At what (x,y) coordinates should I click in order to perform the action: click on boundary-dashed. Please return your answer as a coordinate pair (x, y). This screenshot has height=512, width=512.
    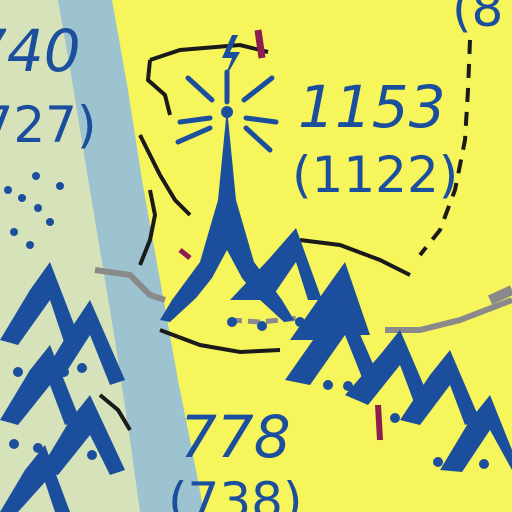
    Looking at the image, I should click on (445, 148).